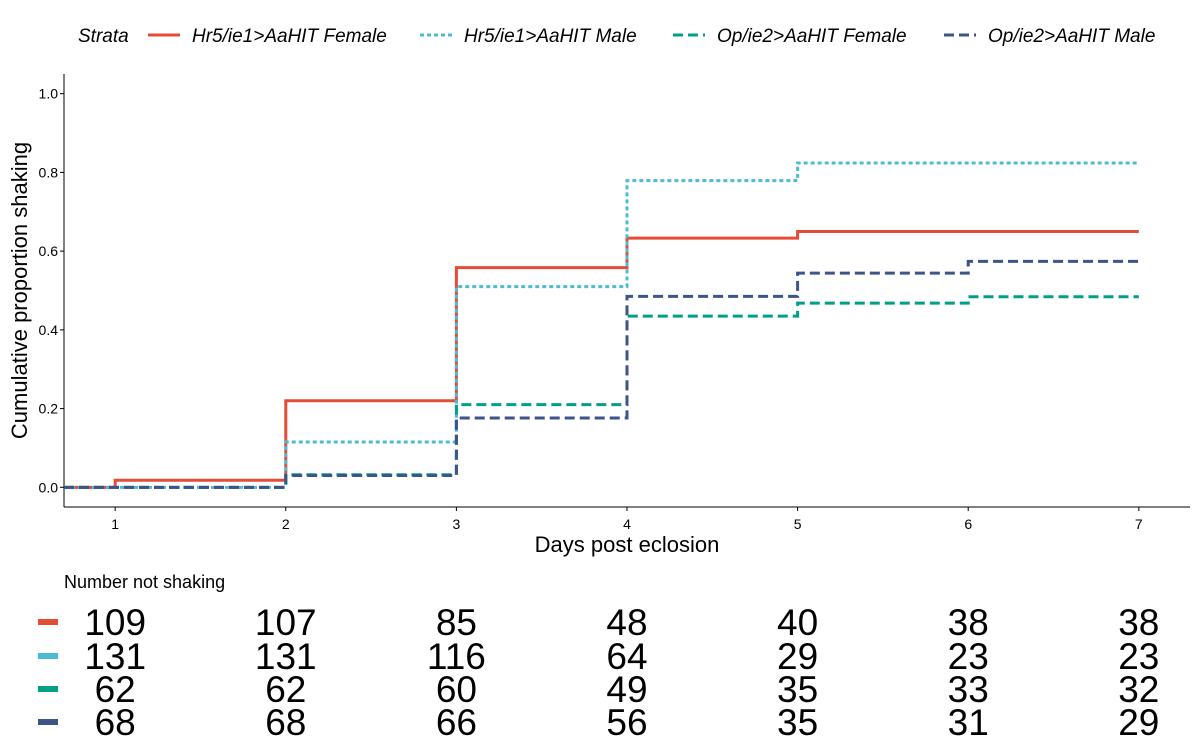 This screenshot has width=1200, height=753. I want to click on risk-count: 33, so click(968, 689).